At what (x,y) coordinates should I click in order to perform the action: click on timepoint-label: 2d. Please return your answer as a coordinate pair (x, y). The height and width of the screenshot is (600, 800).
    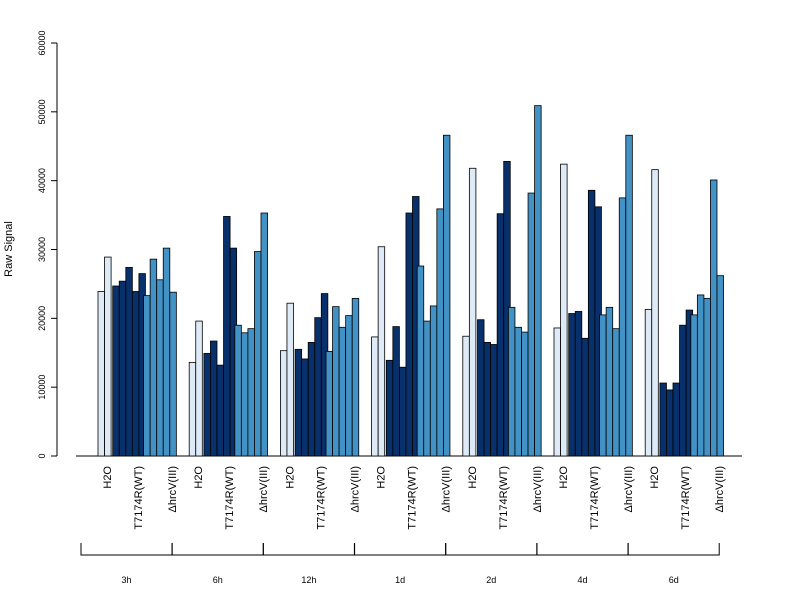
    Looking at the image, I should click on (491, 580).